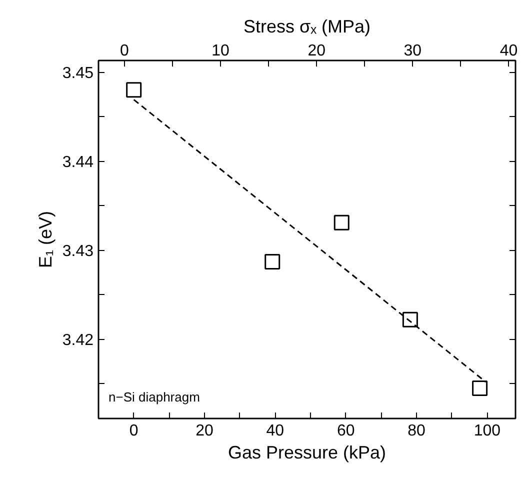 The width and height of the screenshot is (523, 480). What do you see at coordinates (78, 341) in the screenshot?
I see `y-tick-label: 3.42` at bounding box center [78, 341].